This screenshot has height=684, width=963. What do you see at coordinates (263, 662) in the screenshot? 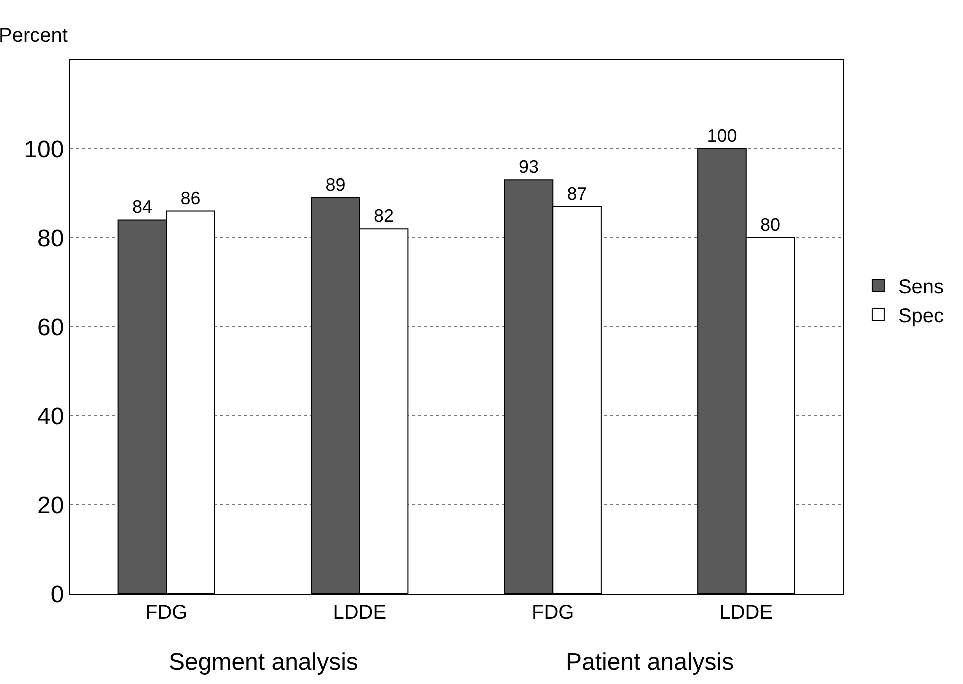
I see `text: Segment analysis` at bounding box center [263, 662].